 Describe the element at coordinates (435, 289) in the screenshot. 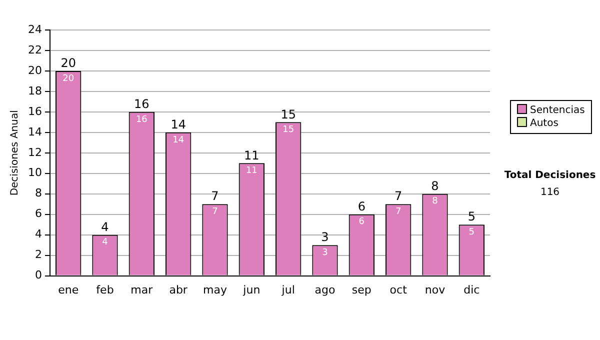

I see `x-tick-label: nov` at that location.